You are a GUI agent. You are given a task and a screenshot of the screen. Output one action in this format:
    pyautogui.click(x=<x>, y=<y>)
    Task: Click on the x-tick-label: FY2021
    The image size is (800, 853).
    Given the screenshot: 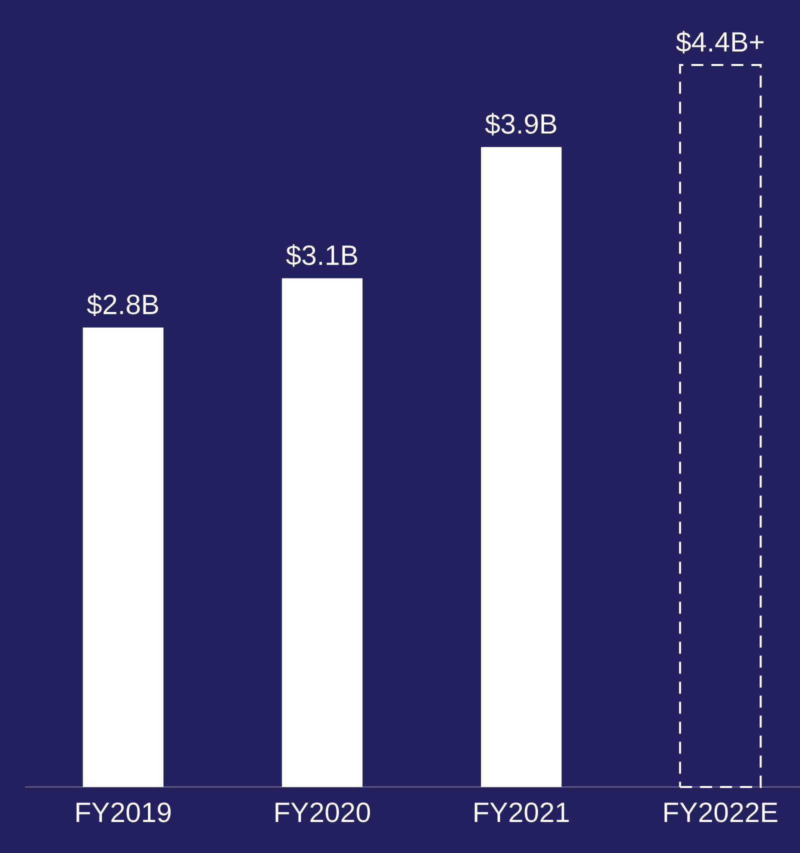 What is the action you would take?
    pyautogui.click(x=521, y=812)
    